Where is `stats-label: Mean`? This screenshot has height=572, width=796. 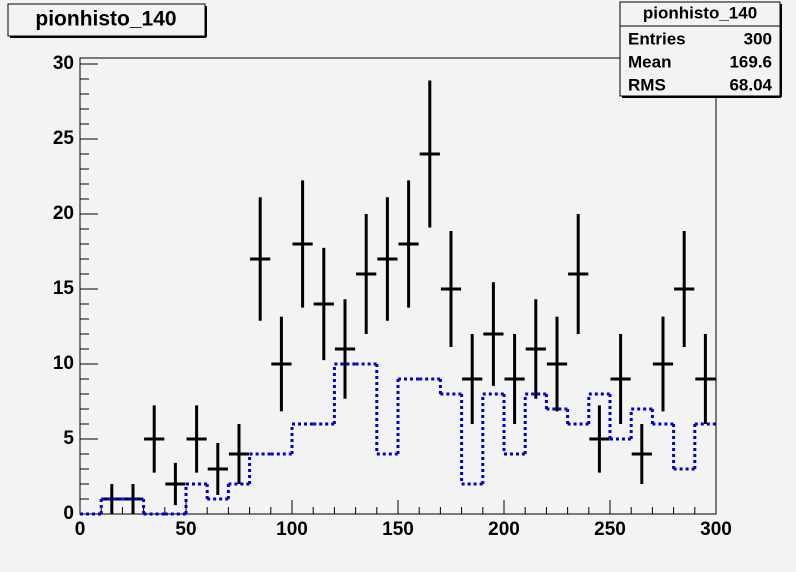
stats-label: Mean is located at coordinates (649, 61).